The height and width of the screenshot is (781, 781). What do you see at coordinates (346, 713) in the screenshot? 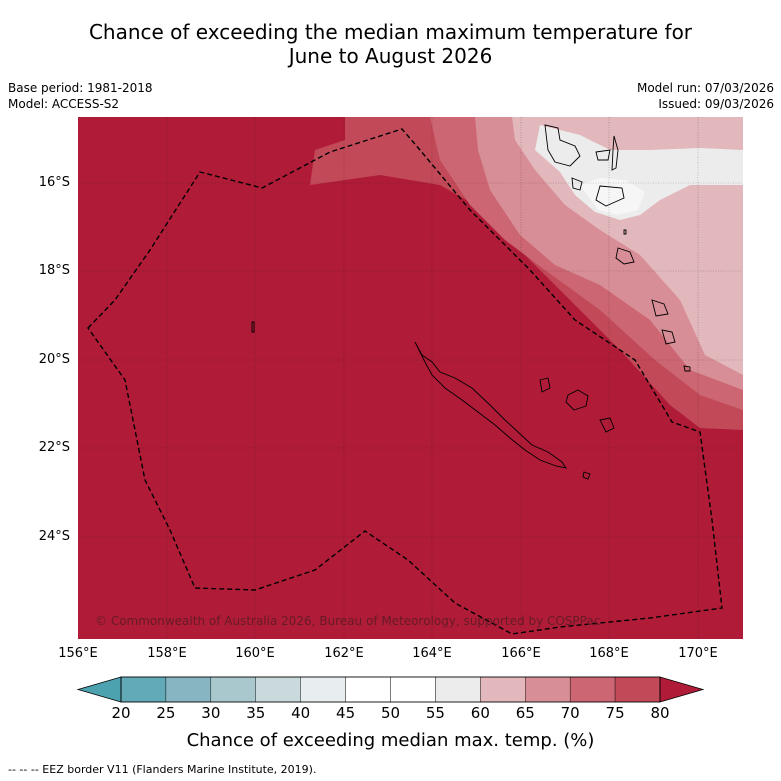
I see `colorbar-tick-label: 45` at bounding box center [346, 713].